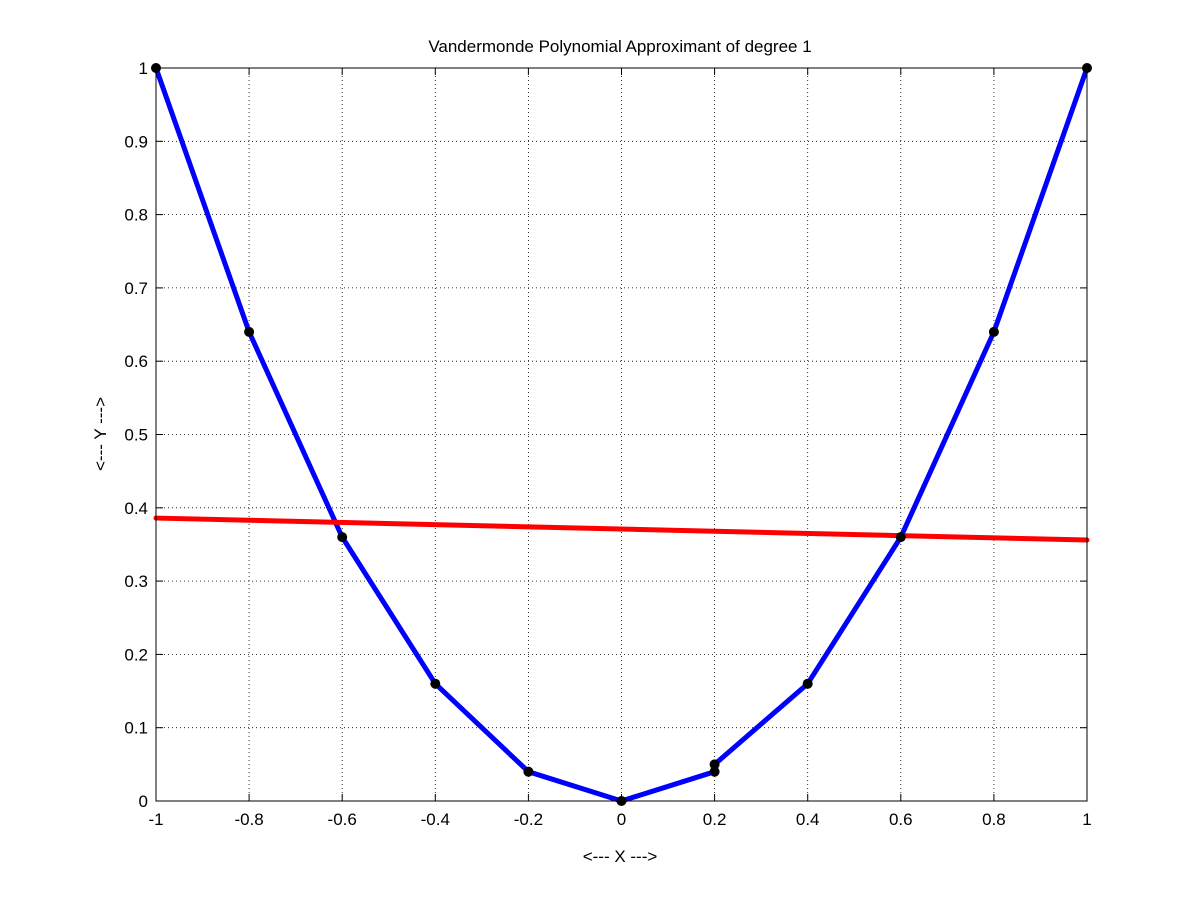 Image resolution: width=1200 pixels, height=900 pixels. What do you see at coordinates (136, 288) in the screenshot?
I see `y-tick-label: 0.7` at bounding box center [136, 288].